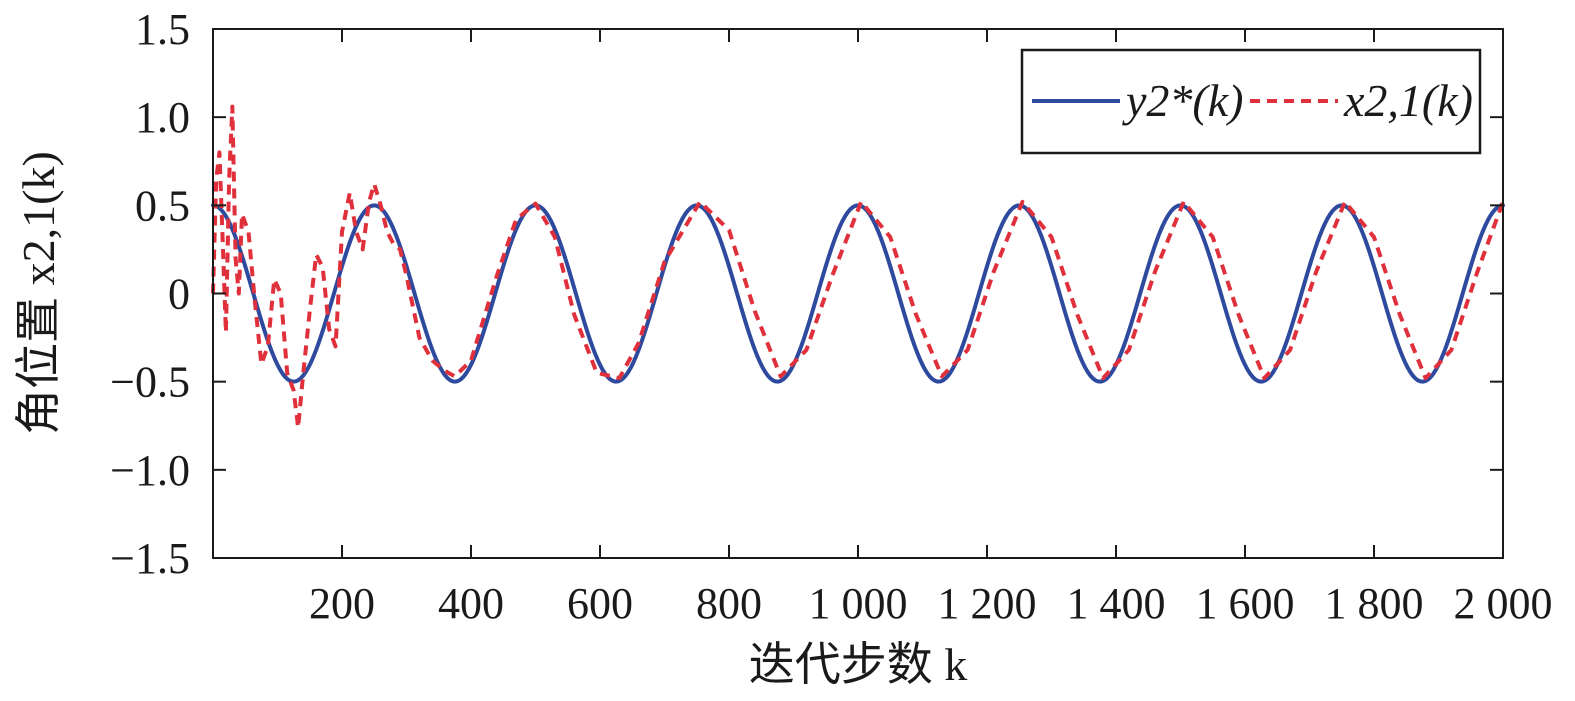 The width and height of the screenshot is (1575, 701). Describe the element at coordinates (162, 117) in the screenshot. I see `y-tick-label: 1.0` at that location.